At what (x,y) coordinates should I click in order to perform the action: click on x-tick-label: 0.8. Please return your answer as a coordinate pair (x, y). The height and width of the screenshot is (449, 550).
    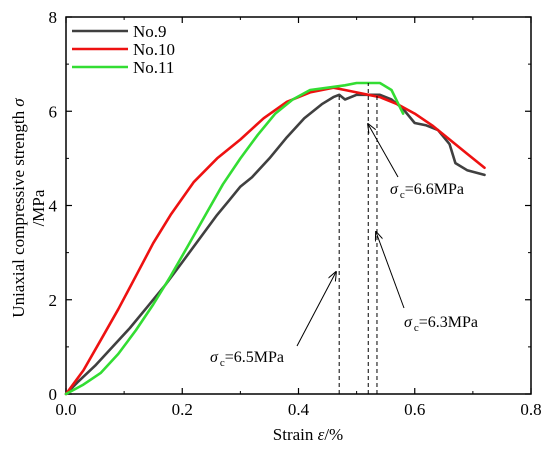
    Looking at the image, I should click on (530, 409).